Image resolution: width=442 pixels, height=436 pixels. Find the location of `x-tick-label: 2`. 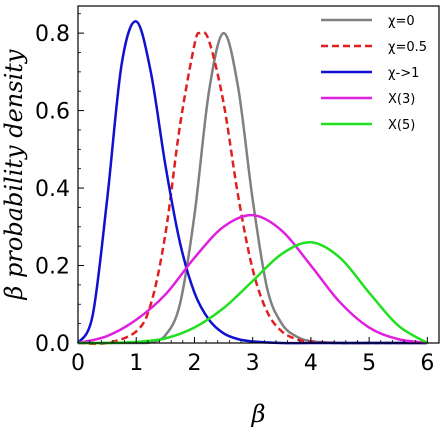

x-tick-label: 2 is located at coordinates (194, 363).